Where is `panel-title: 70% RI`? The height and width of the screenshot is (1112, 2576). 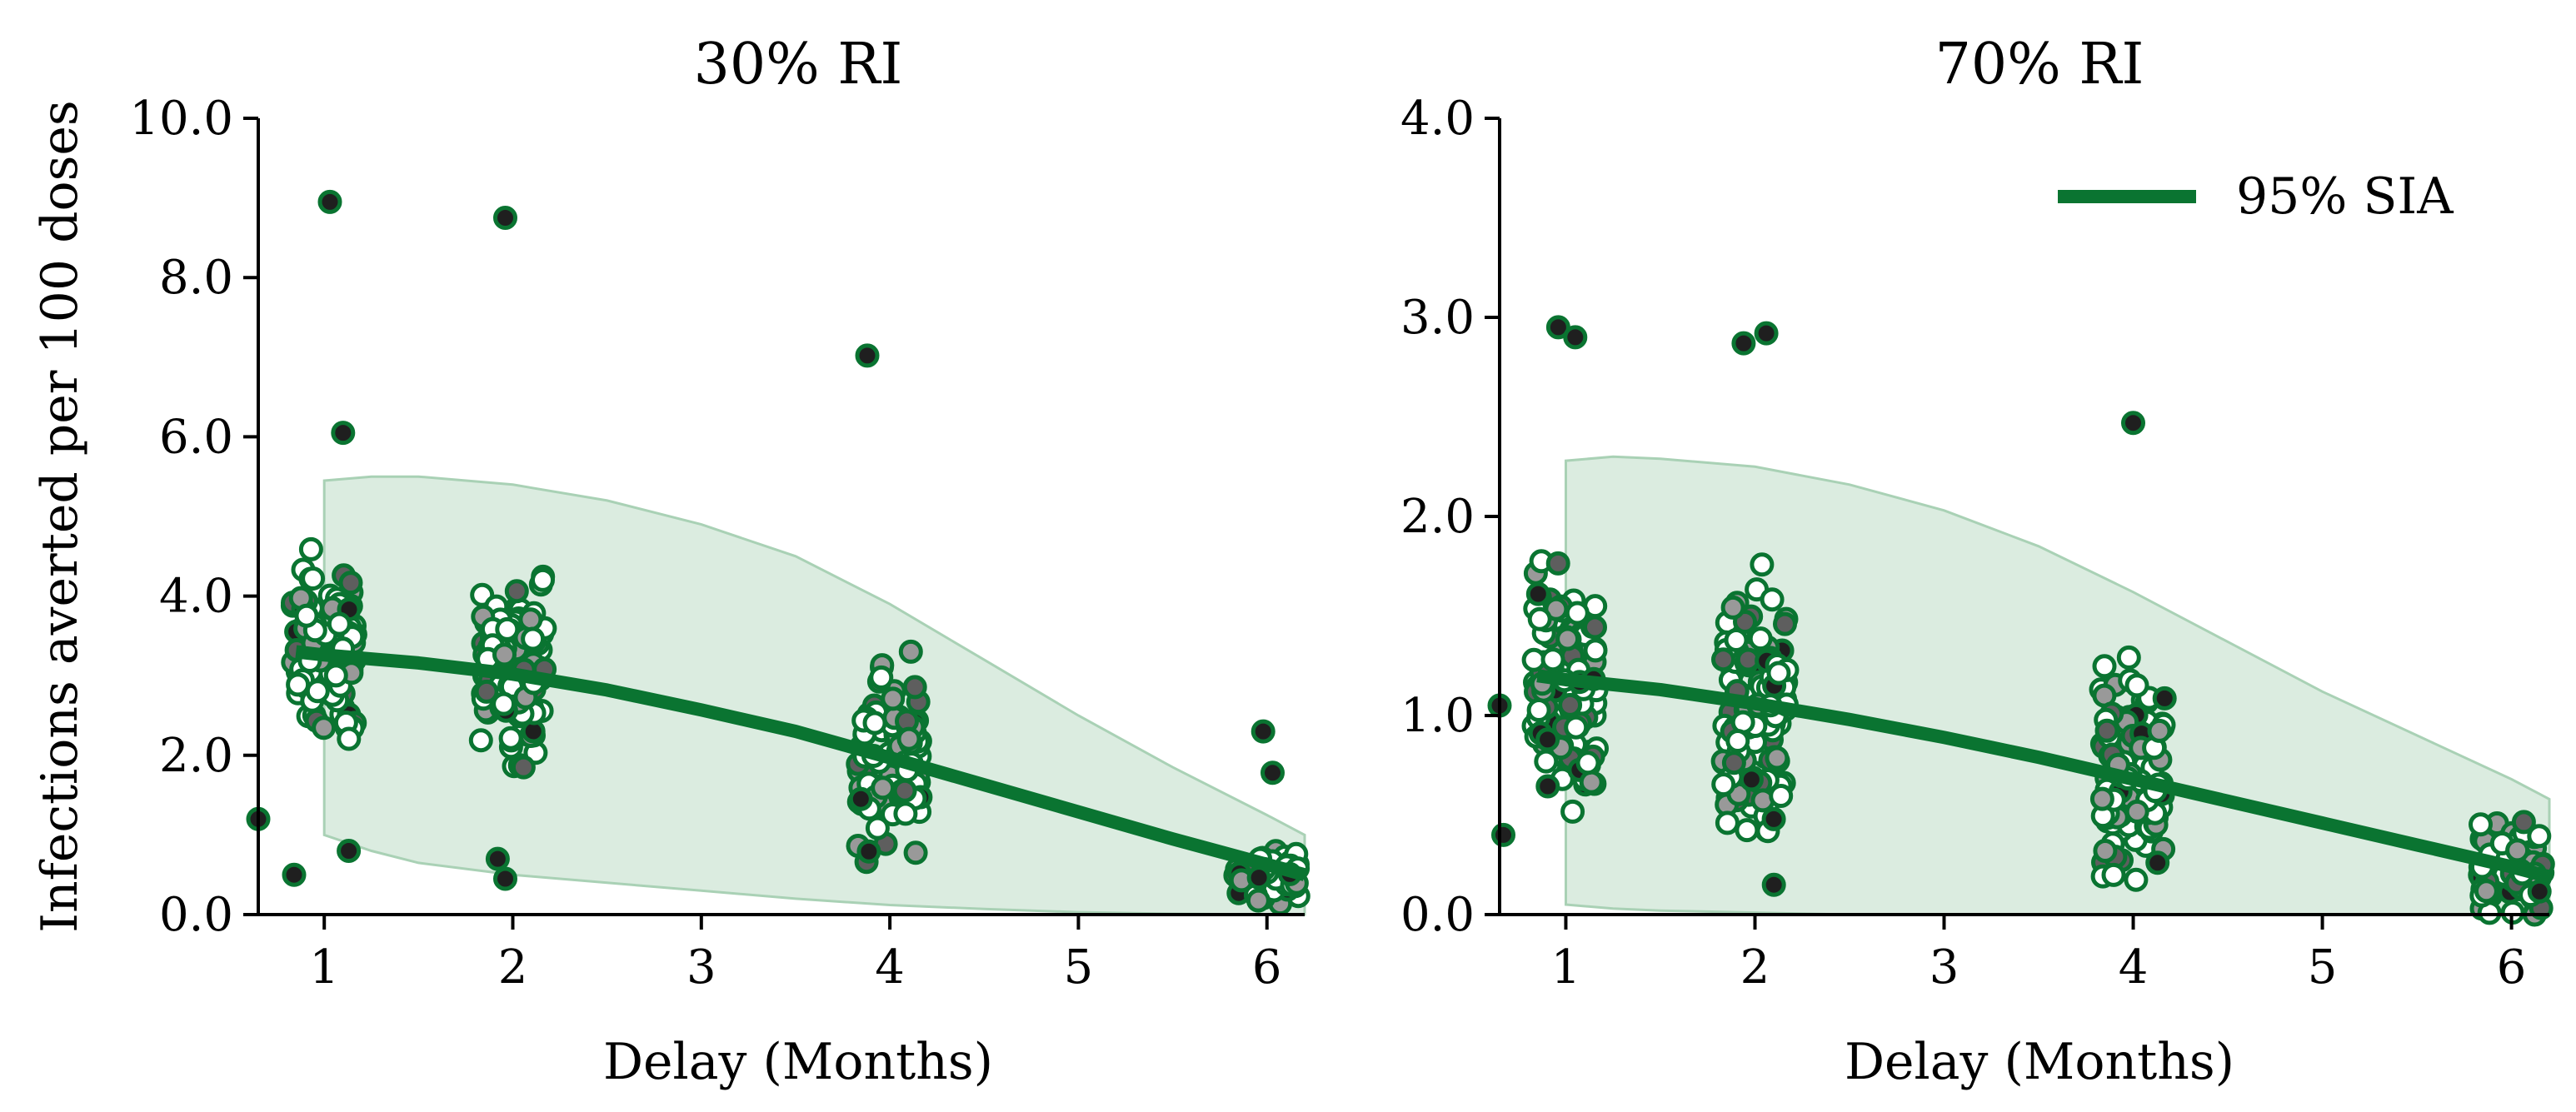 panel-title: 70% RI is located at coordinates (2039, 64).